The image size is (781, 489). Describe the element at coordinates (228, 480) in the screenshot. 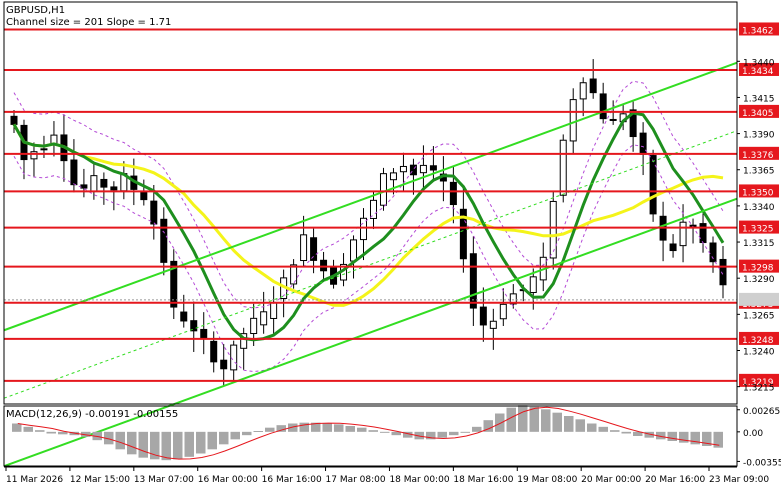

I see `x-tick-label: 16 Mar 00:00` at that location.